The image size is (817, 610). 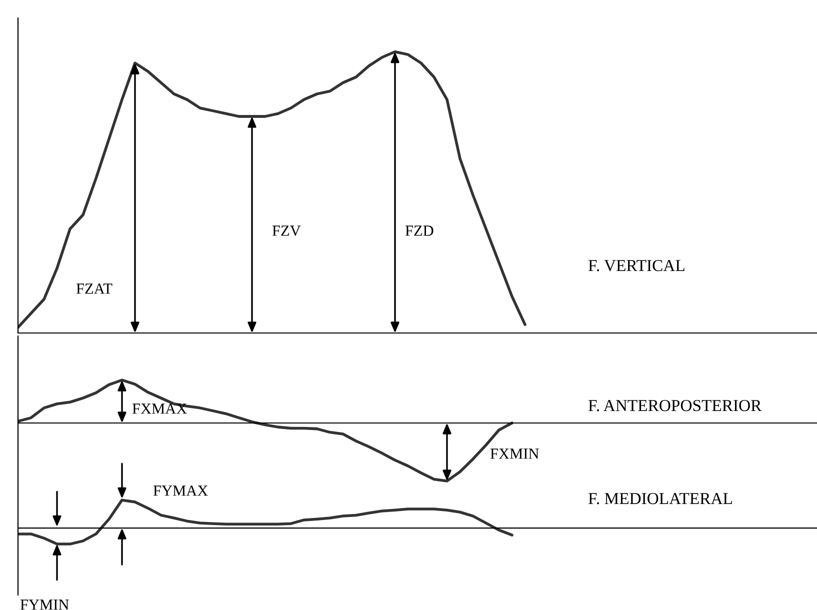 I want to click on annotation: FXMAX, so click(x=159, y=409).